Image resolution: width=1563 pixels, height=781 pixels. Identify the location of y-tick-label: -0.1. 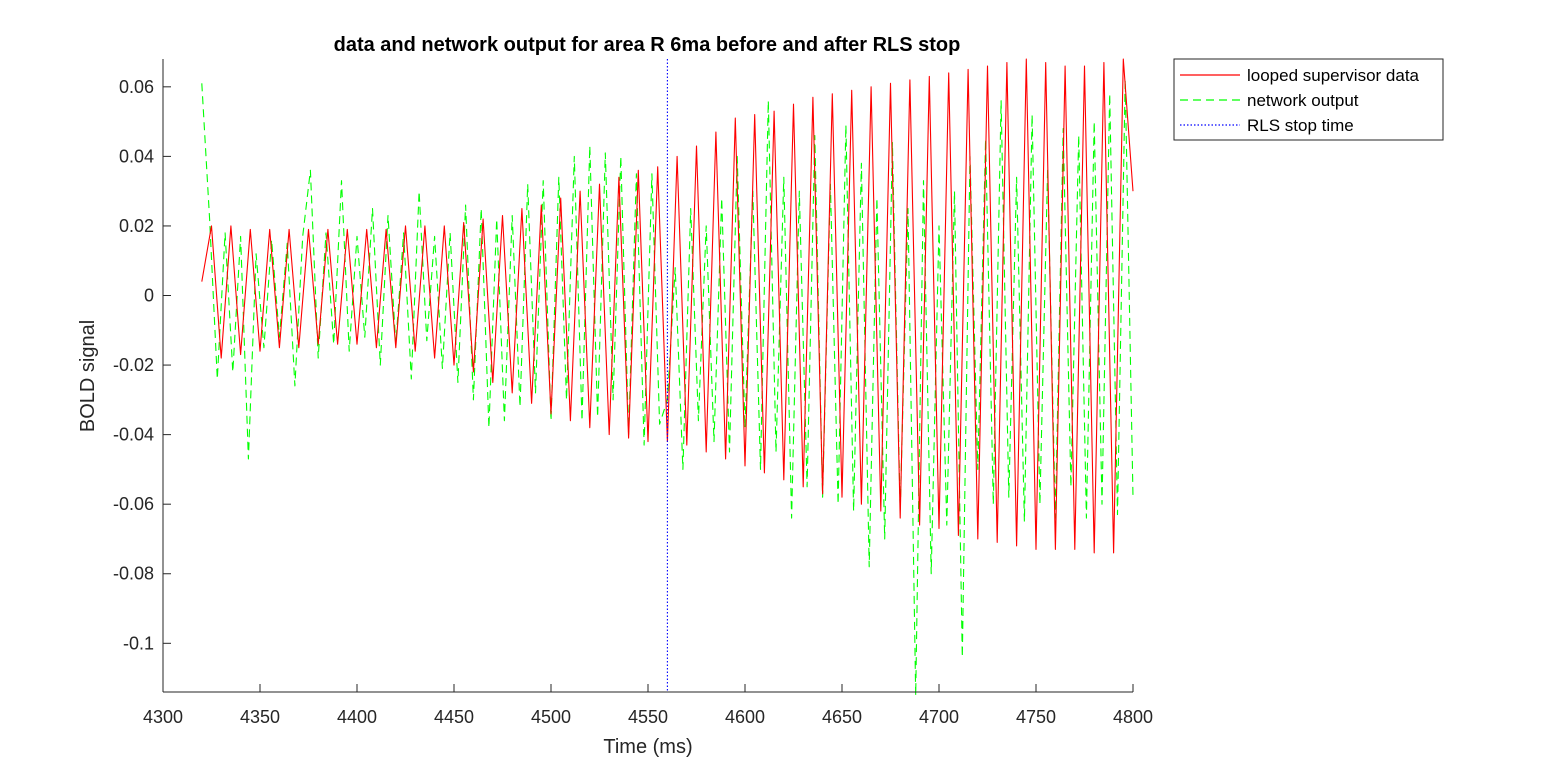
(138, 643).